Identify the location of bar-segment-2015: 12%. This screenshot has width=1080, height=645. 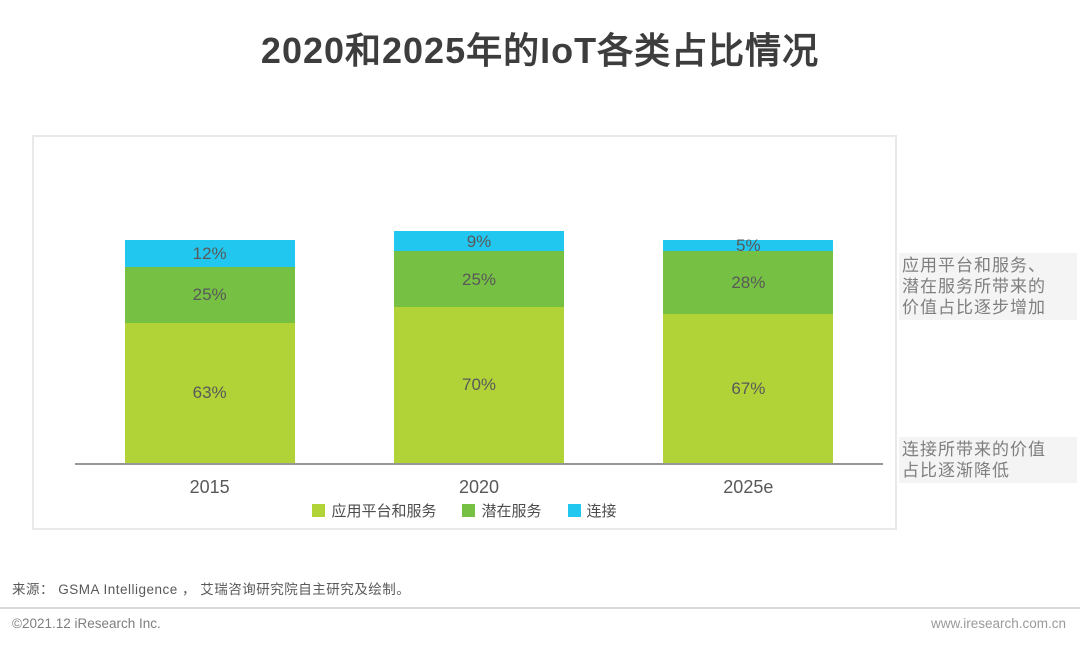
(209, 253).